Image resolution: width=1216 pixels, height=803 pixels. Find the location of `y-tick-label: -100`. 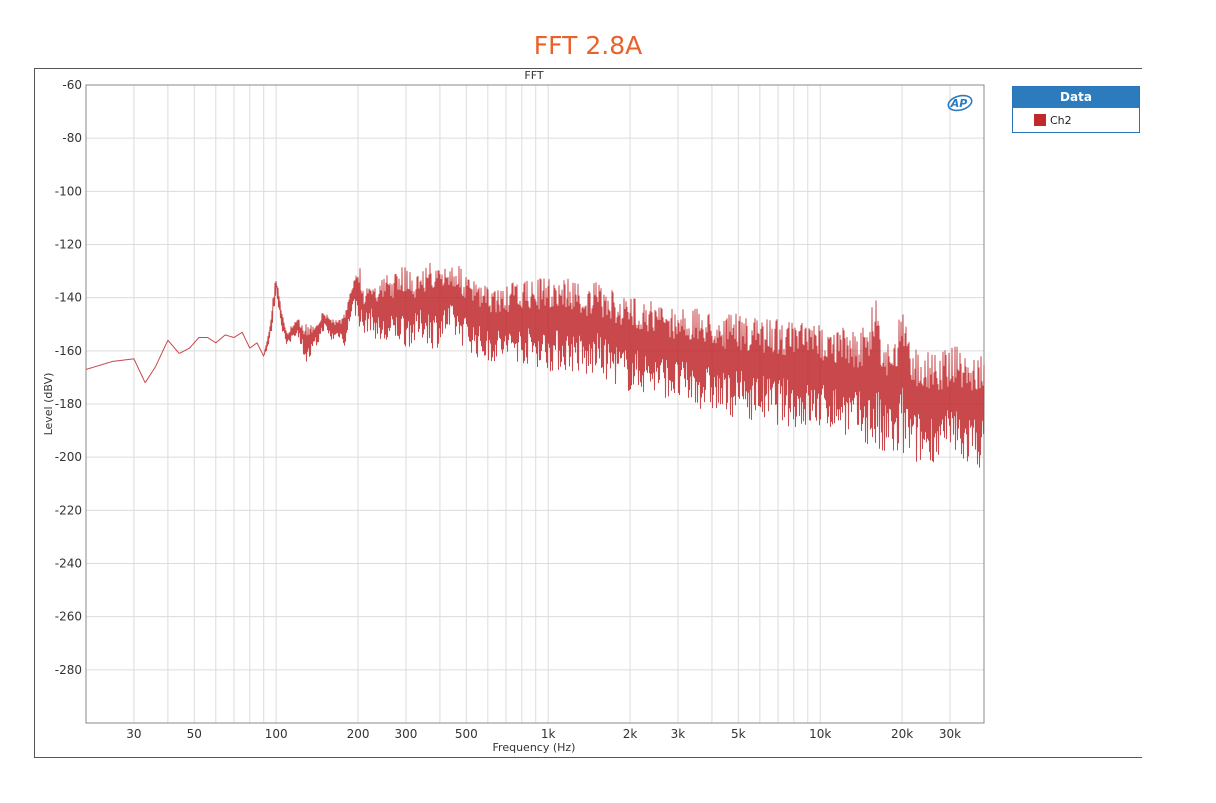

y-tick-label: -100 is located at coordinates (68, 191).